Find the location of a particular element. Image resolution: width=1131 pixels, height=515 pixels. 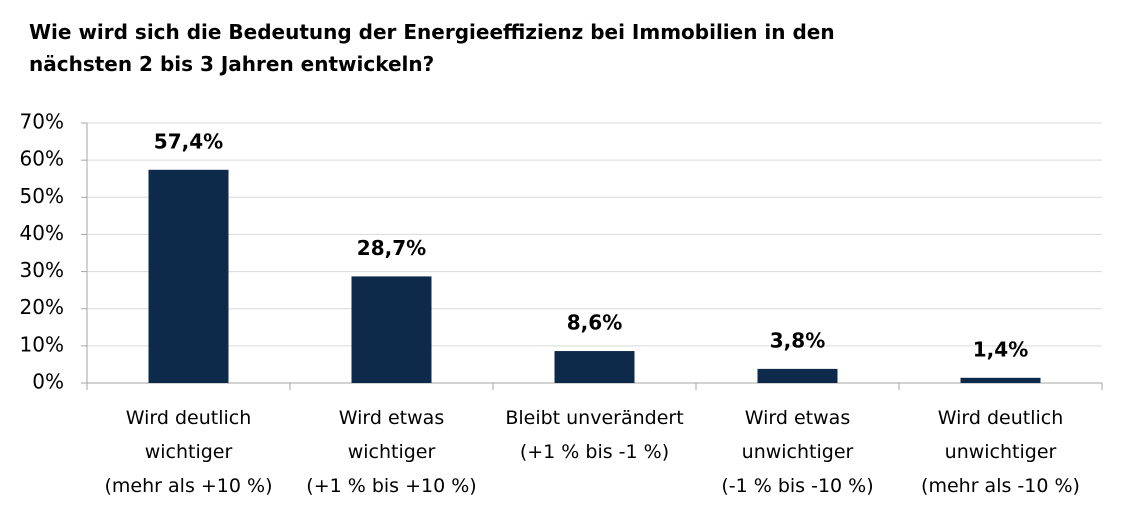

value-label: 3,8% is located at coordinates (797, 340).